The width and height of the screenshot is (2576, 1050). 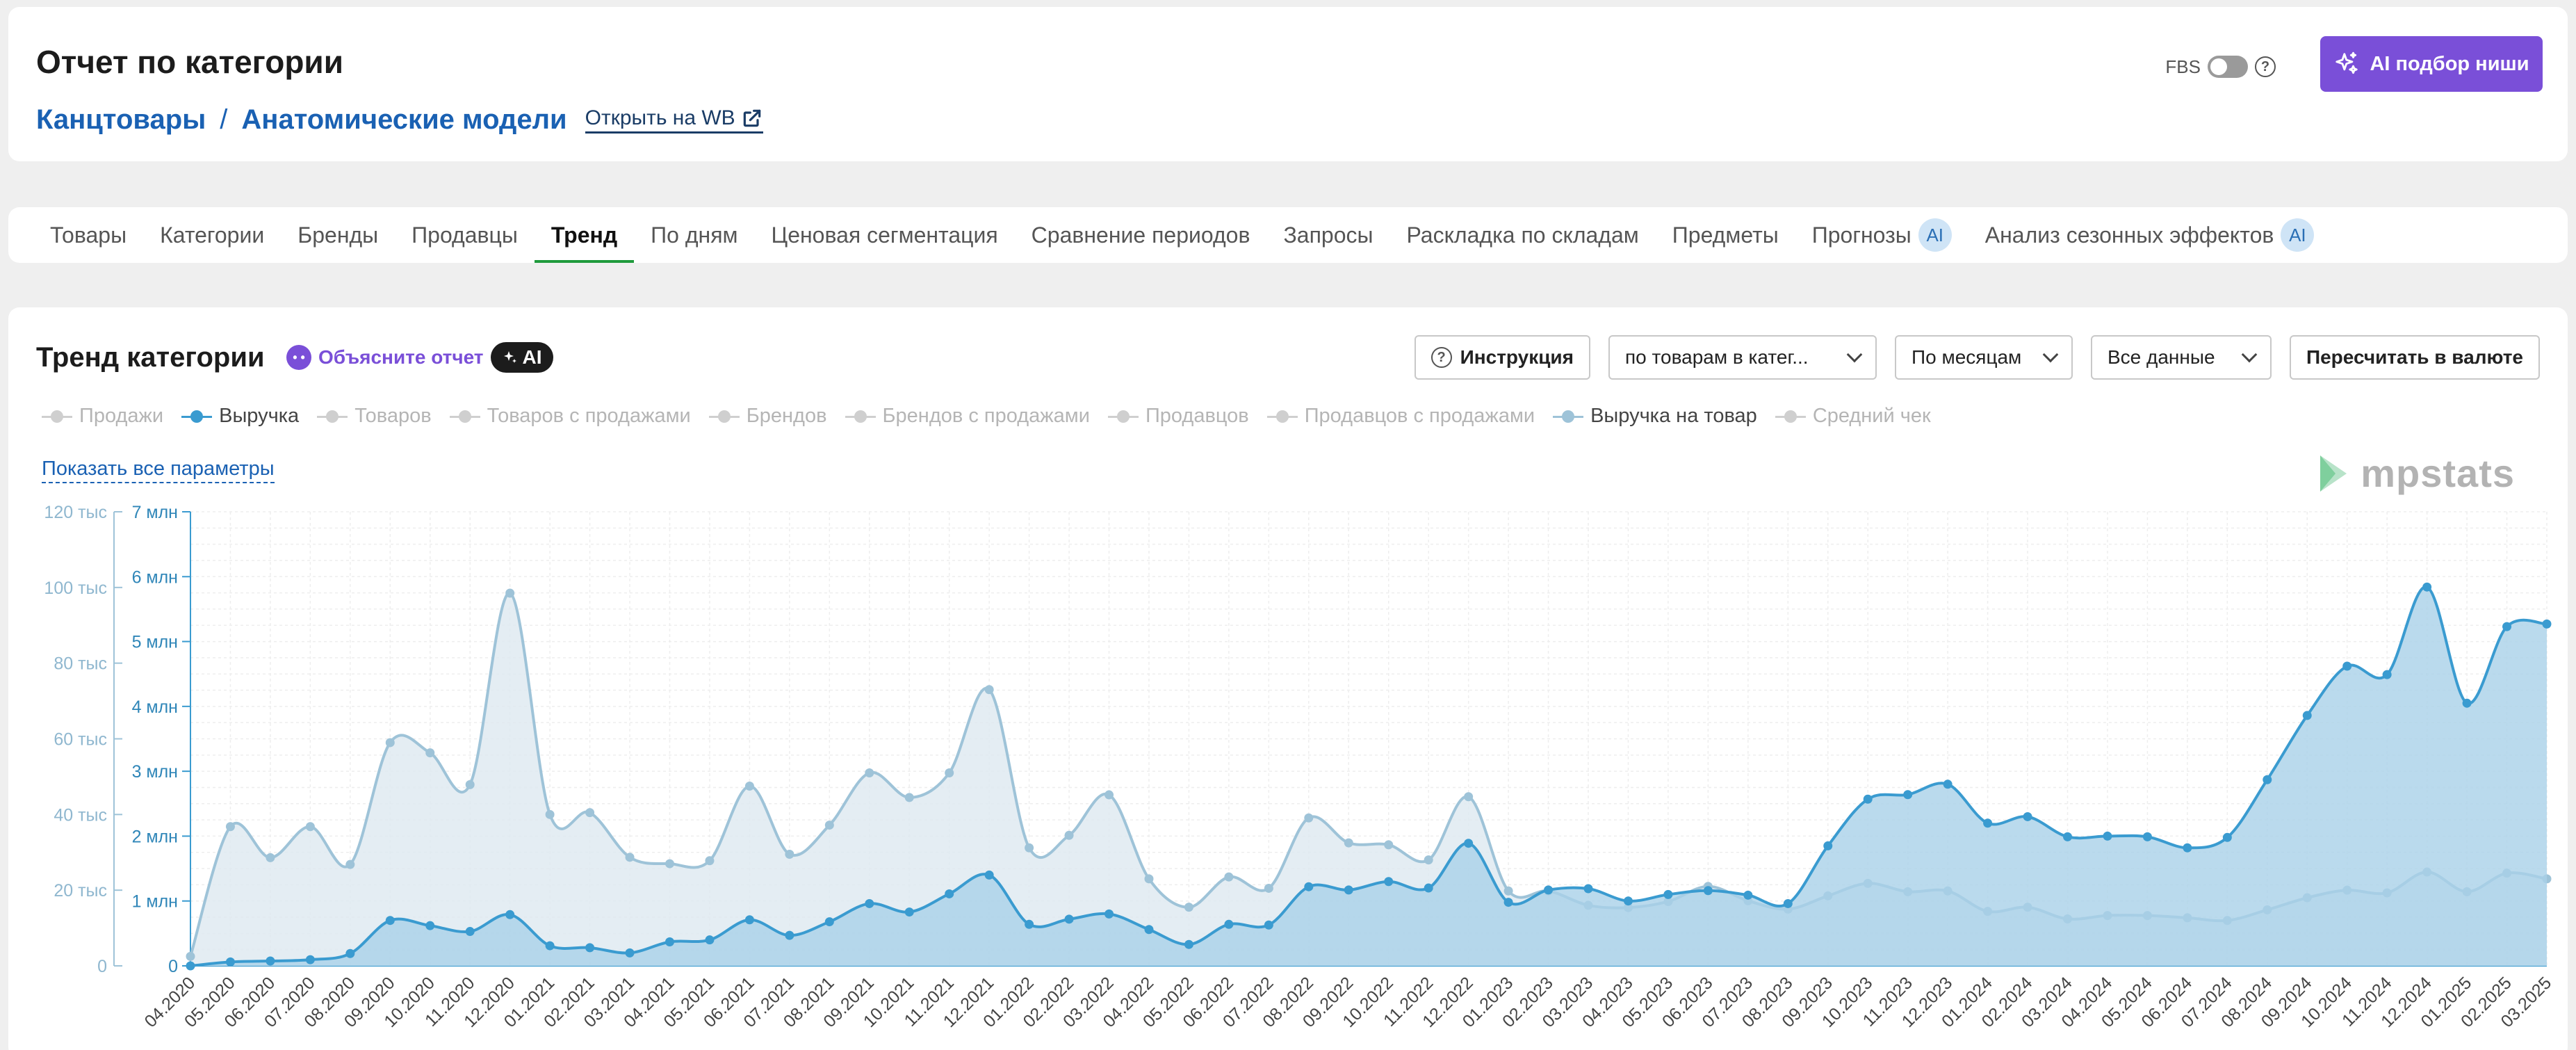 I want to click on tab-item: Бренды, so click(x=338, y=235).